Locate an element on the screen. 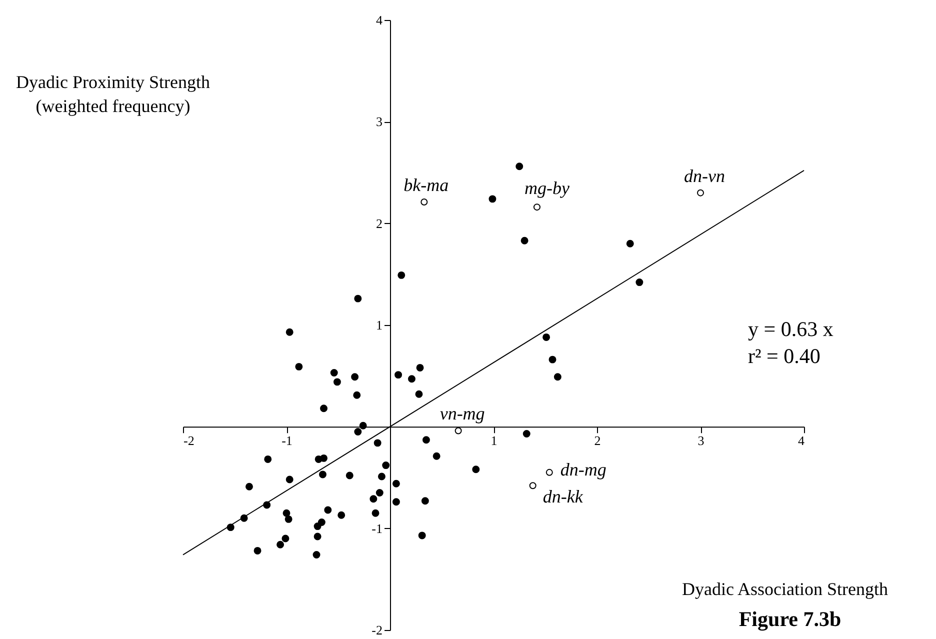 The height and width of the screenshot is (639, 936). y-tick-label: 2 is located at coordinates (379, 223).